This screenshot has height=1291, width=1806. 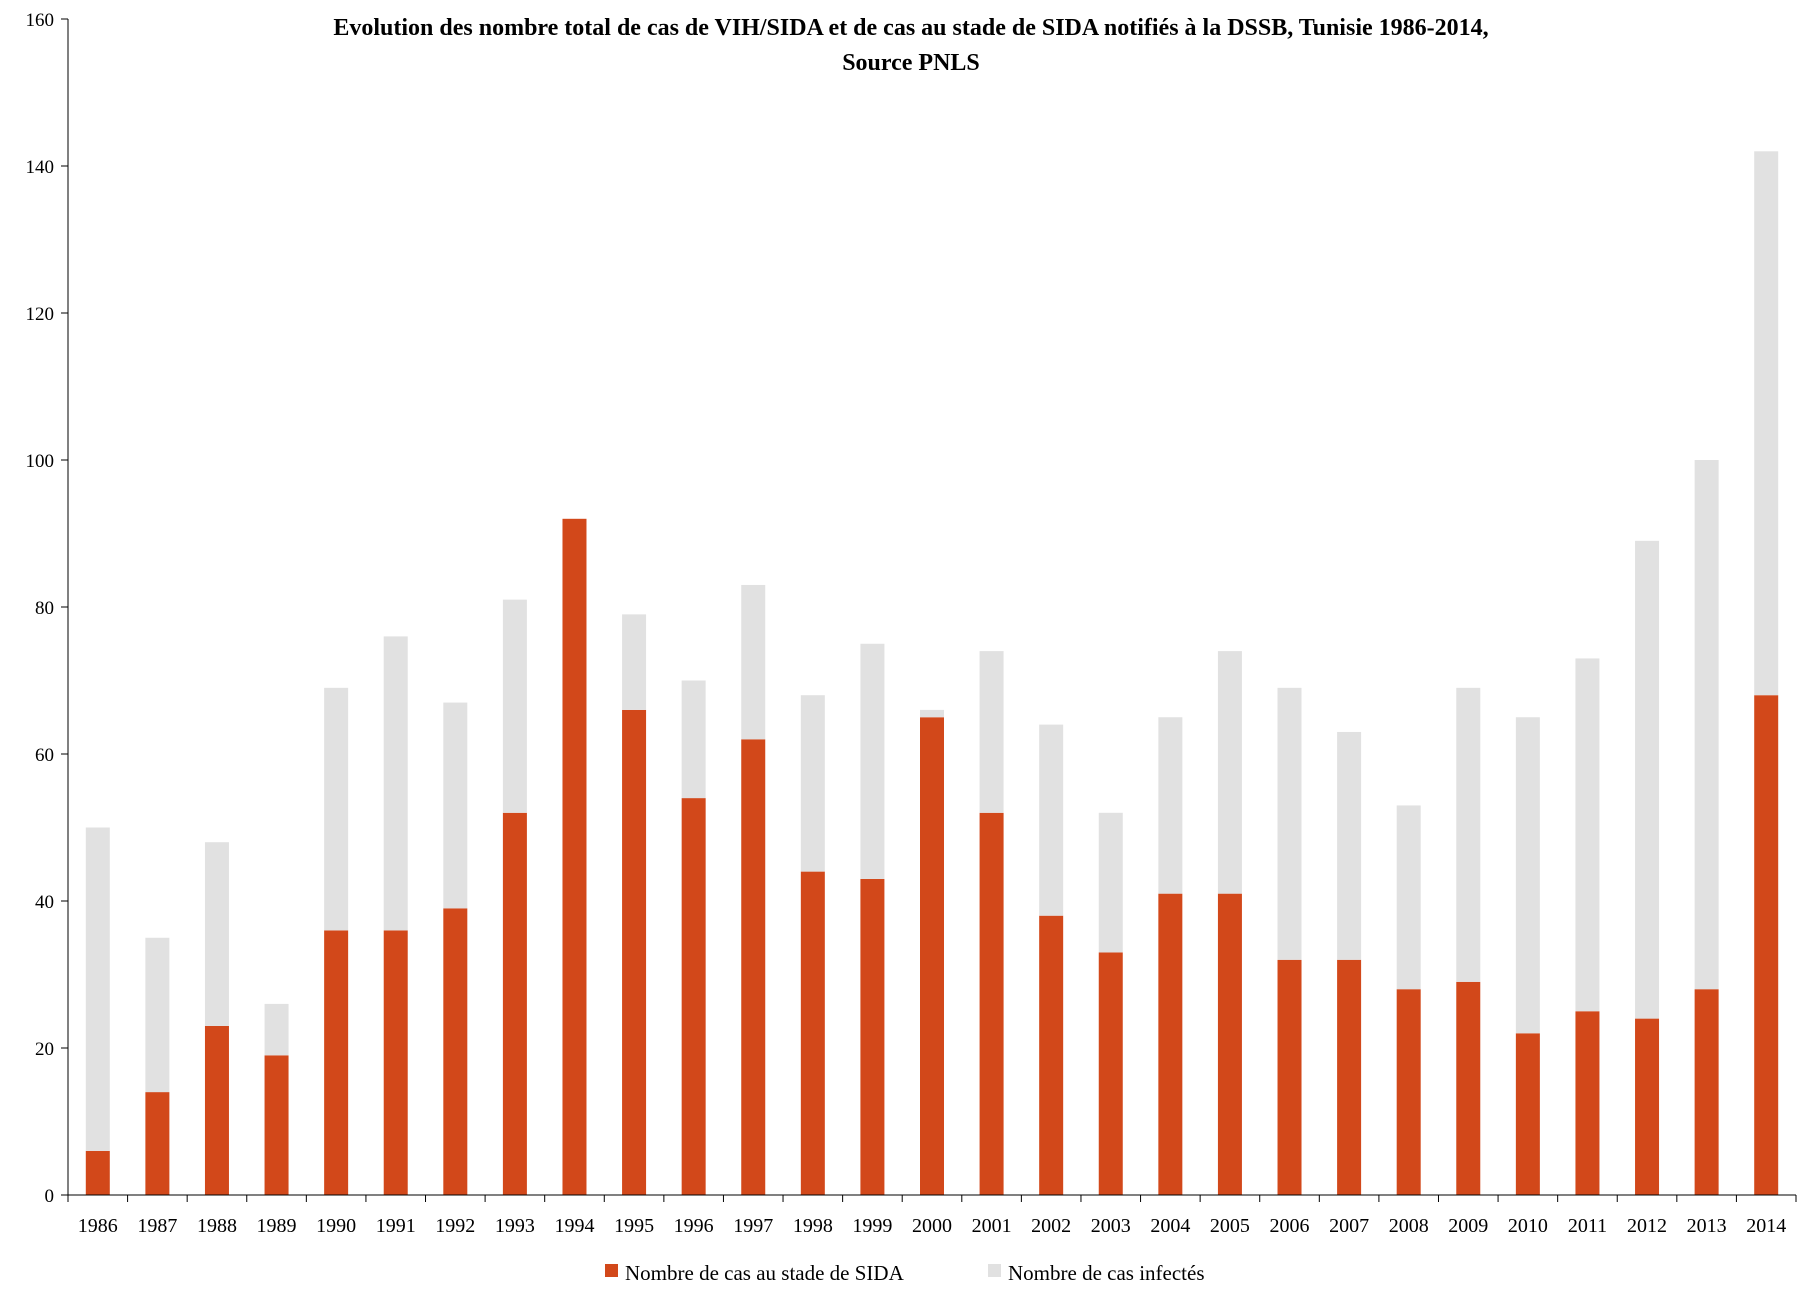 I want to click on bar-sida-1992, so click(x=455, y=1051).